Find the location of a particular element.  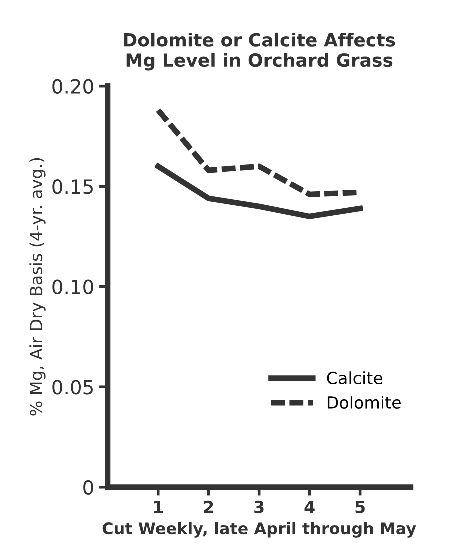

y-axis-title: % Mg, Air Dry Basis (4-yr. avg.) is located at coordinates (38, 287).